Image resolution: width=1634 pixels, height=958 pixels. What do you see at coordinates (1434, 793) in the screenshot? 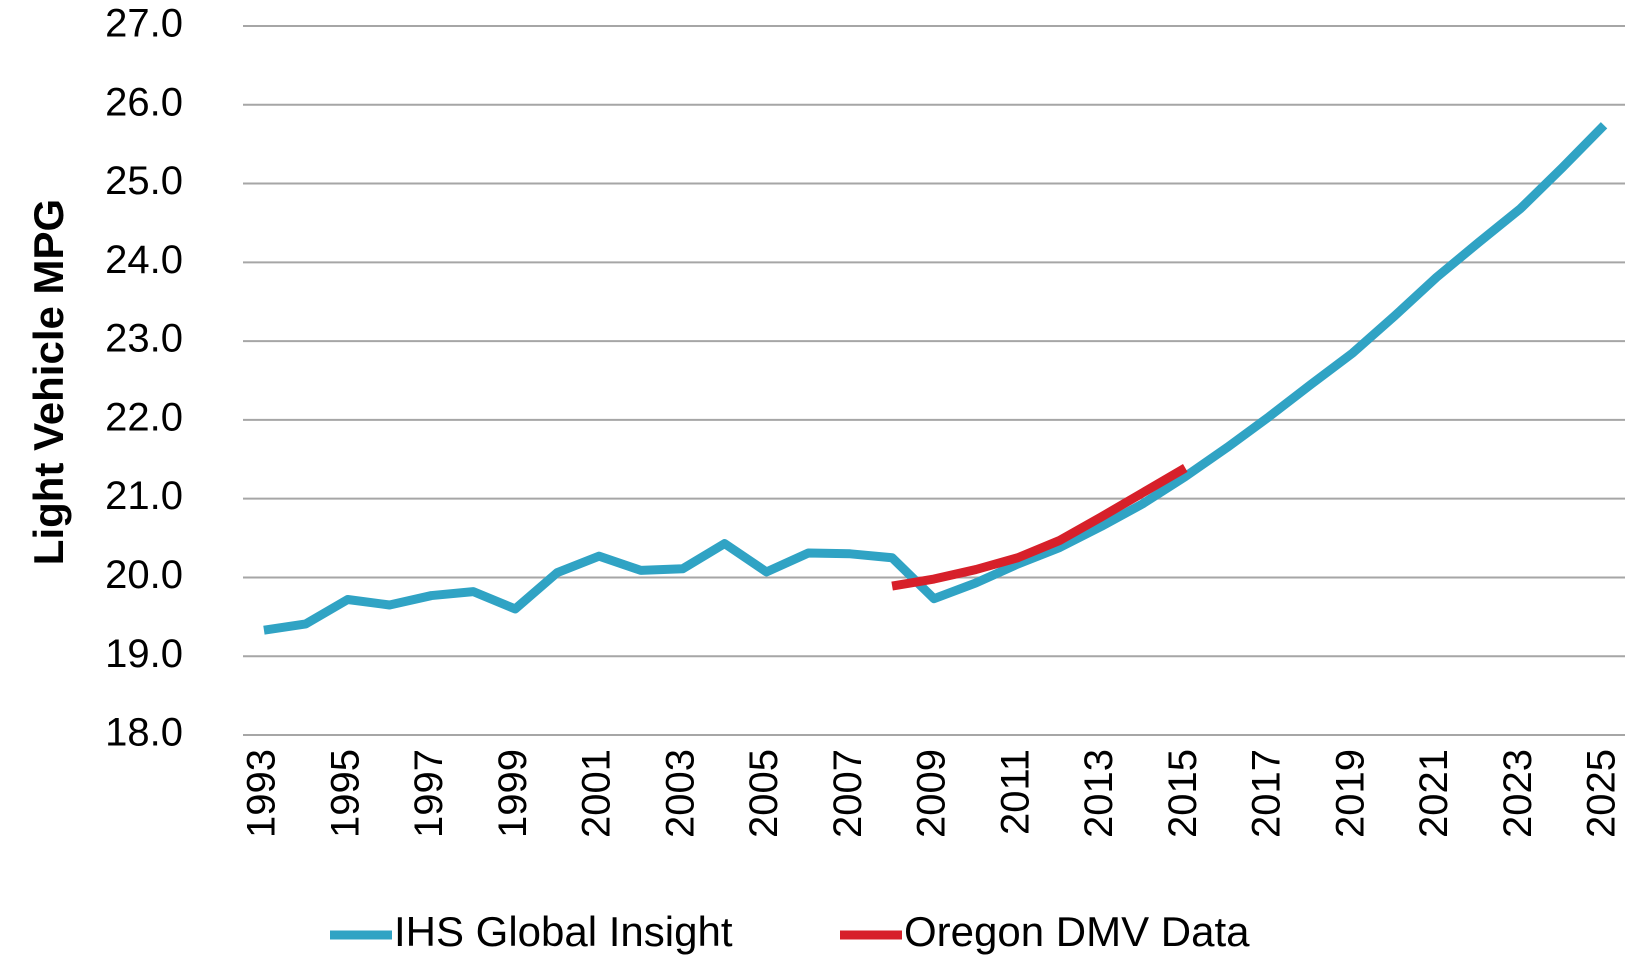
I see `x-tick-label: 2021` at bounding box center [1434, 793].